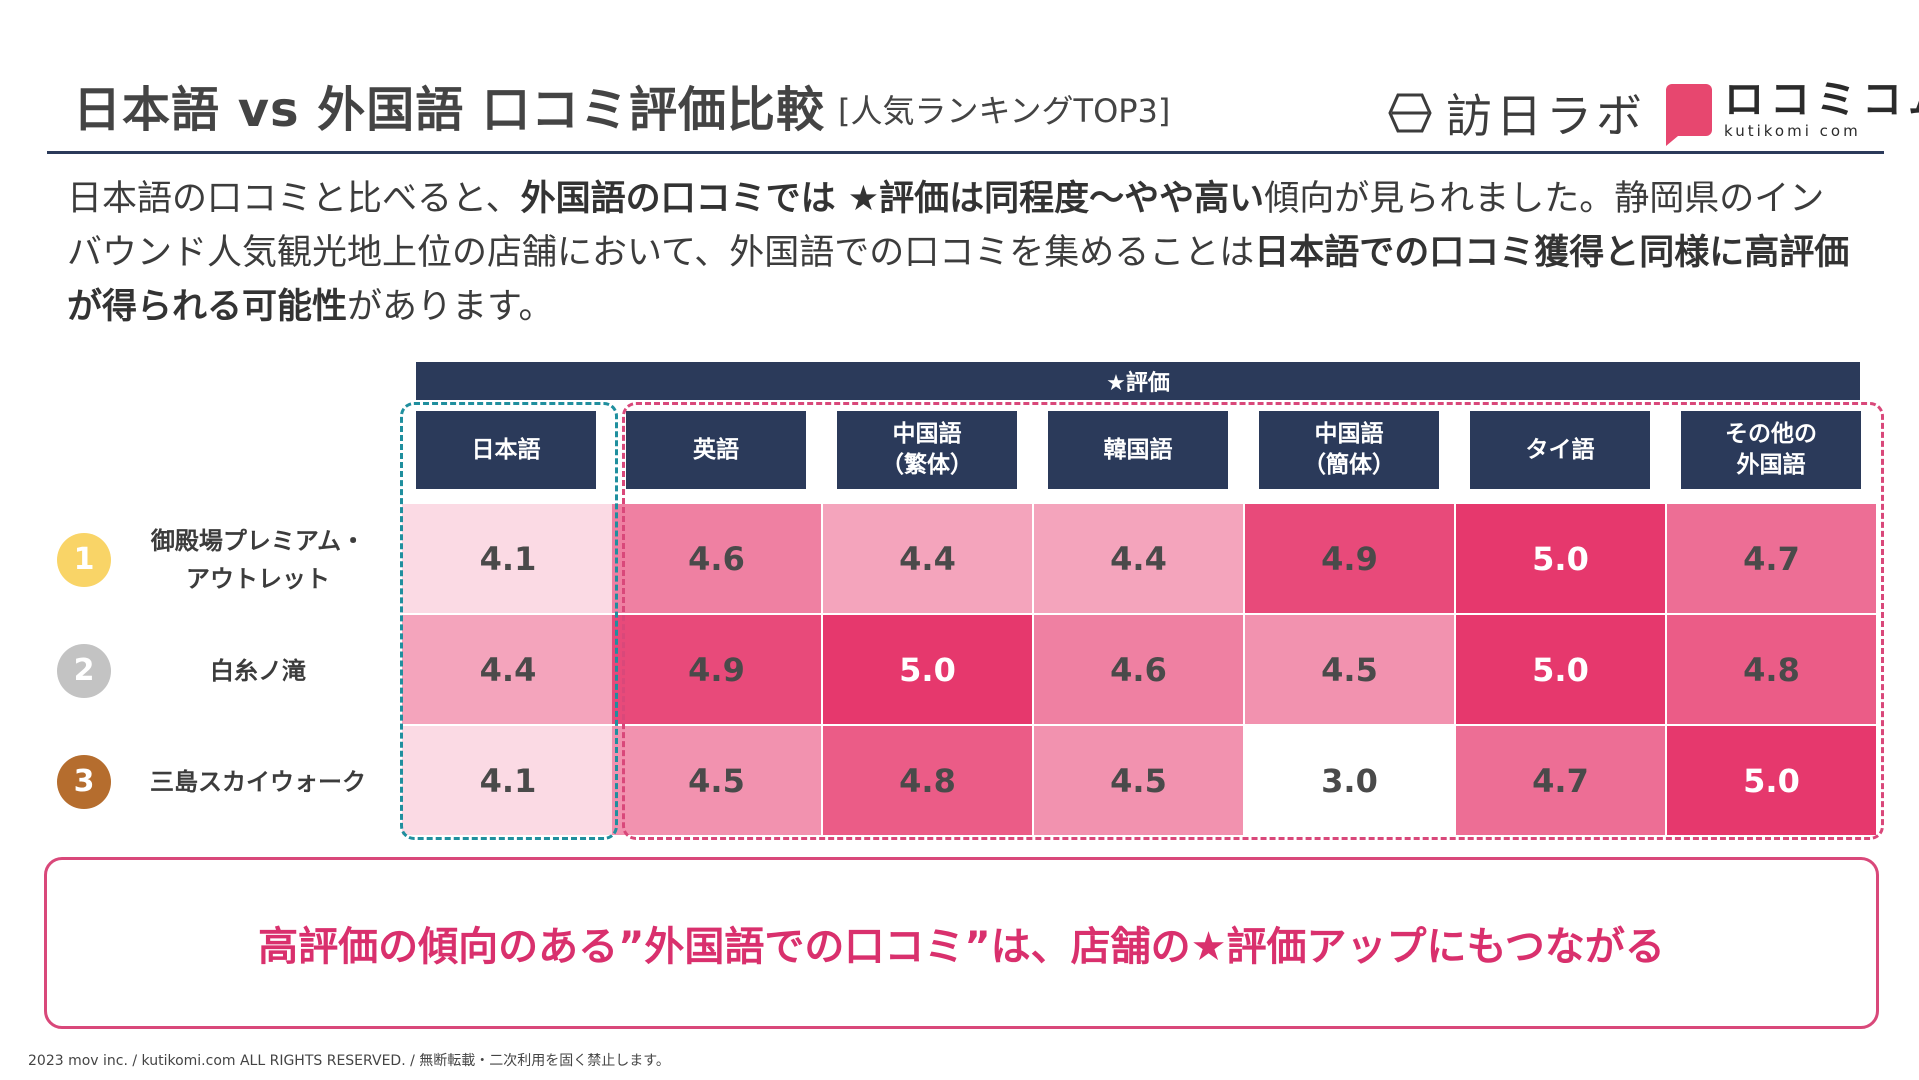  Describe the element at coordinates (958, 280) in the screenshot. I see `intro-bold-2: 日本語での口コミ獲得と同様に高評価が得られる可能性` at that location.